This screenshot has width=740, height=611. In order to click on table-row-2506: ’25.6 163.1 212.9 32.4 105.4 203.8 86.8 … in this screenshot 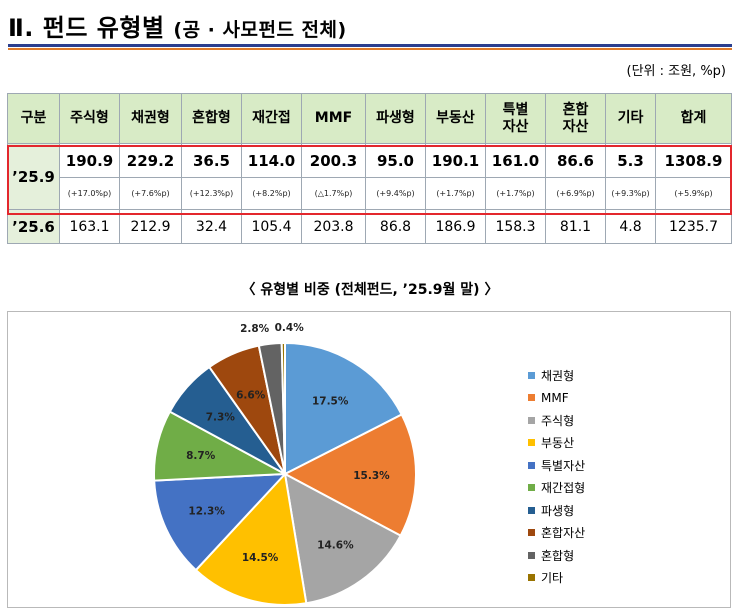, I will do `click(369, 226)`.